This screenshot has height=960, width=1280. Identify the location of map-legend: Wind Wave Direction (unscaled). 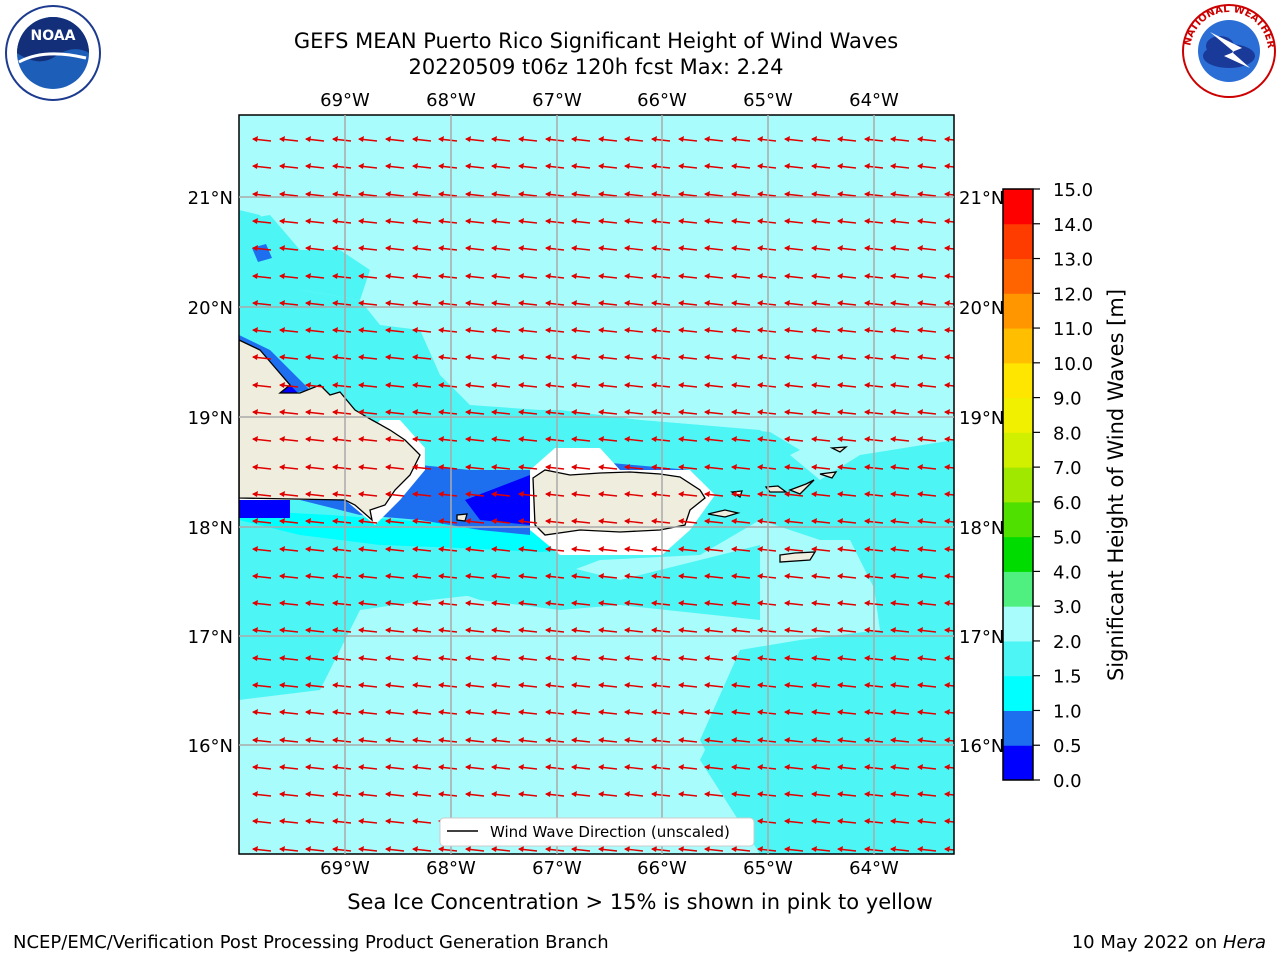
(597, 832).